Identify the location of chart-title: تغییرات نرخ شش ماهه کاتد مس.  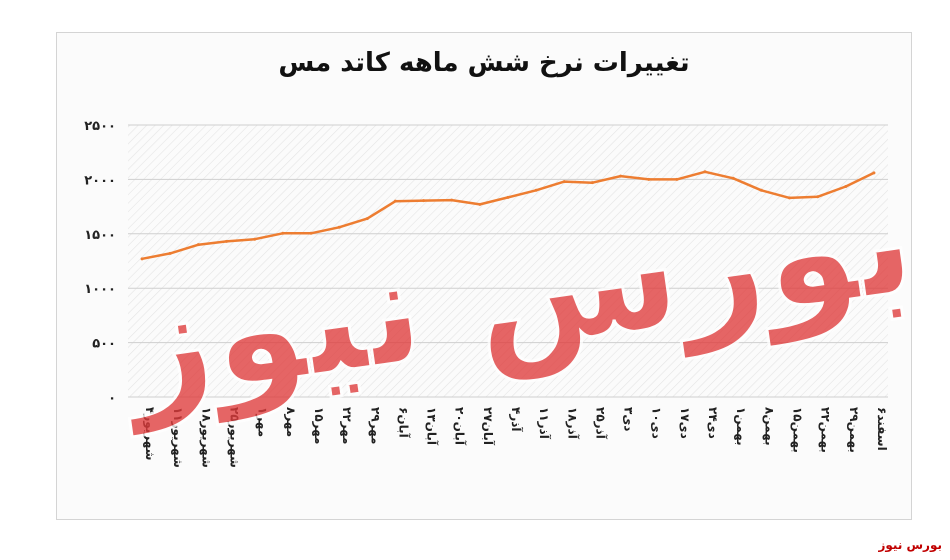
(484, 63).